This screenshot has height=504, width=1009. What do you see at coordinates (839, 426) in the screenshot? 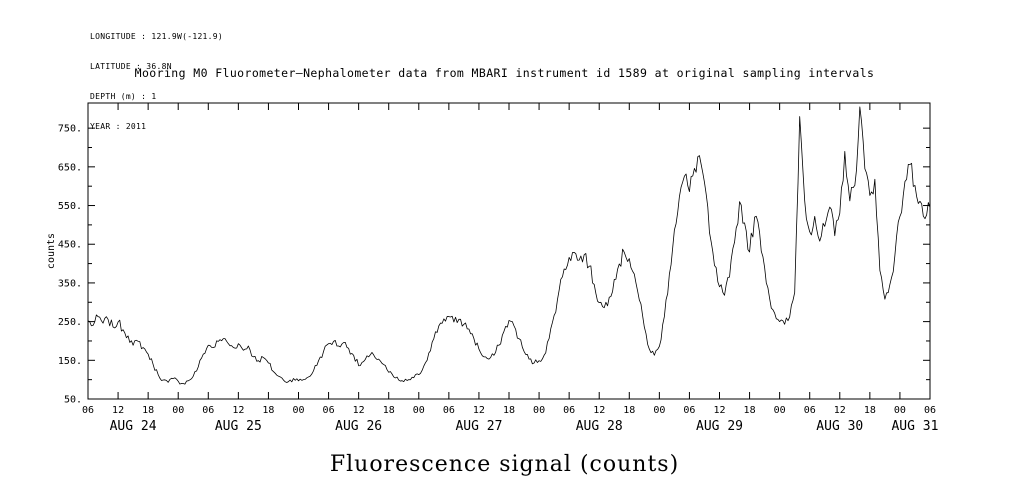
I see `day-label: AUG 30` at bounding box center [839, 426].